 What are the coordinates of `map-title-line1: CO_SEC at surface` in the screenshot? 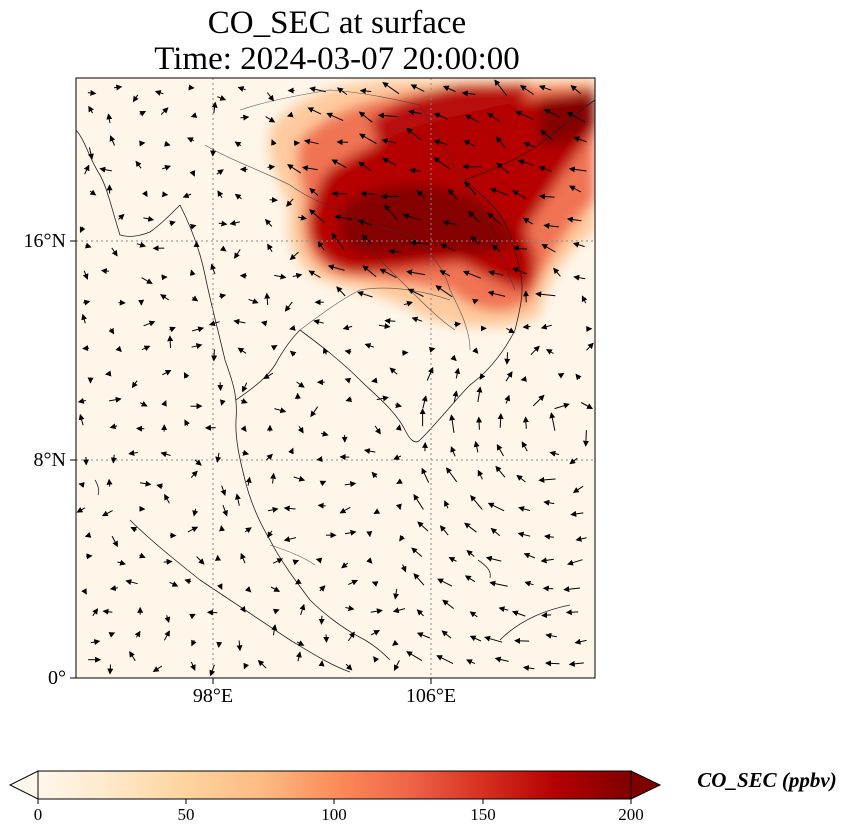 It's located at (337, 23).